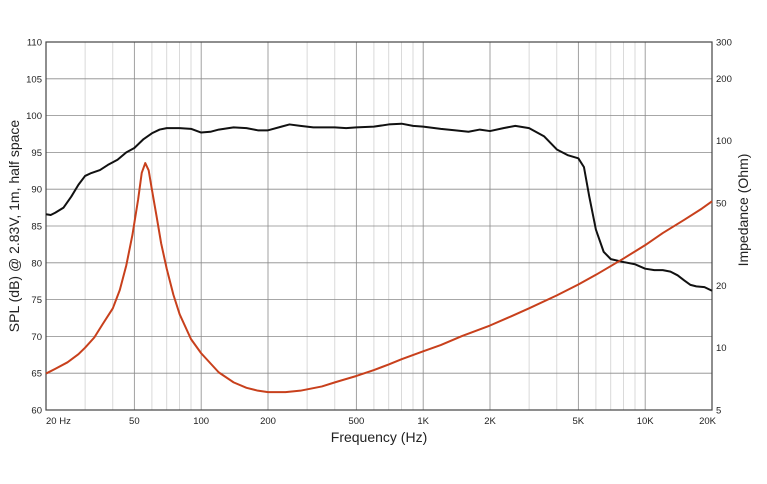  Describe the element at coordinates (34, 43) in the screenshot. I see `y-tick-label: 110` at that location.